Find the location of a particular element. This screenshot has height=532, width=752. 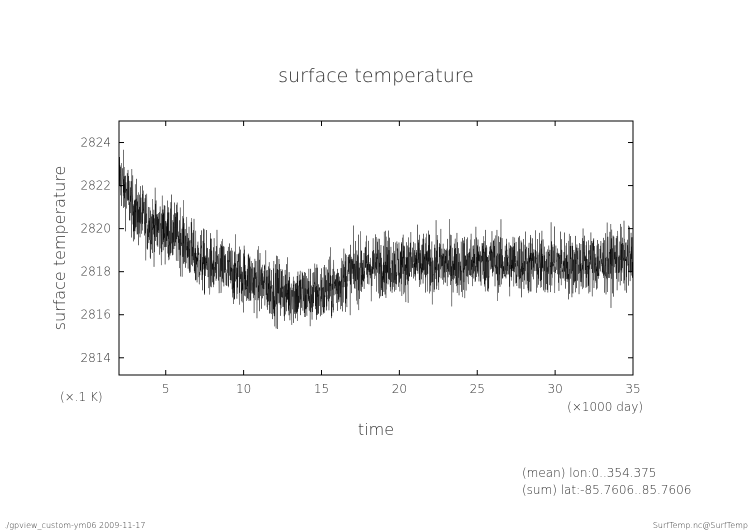

y-tick-label: 2822 is located at coordinates (95, 186).